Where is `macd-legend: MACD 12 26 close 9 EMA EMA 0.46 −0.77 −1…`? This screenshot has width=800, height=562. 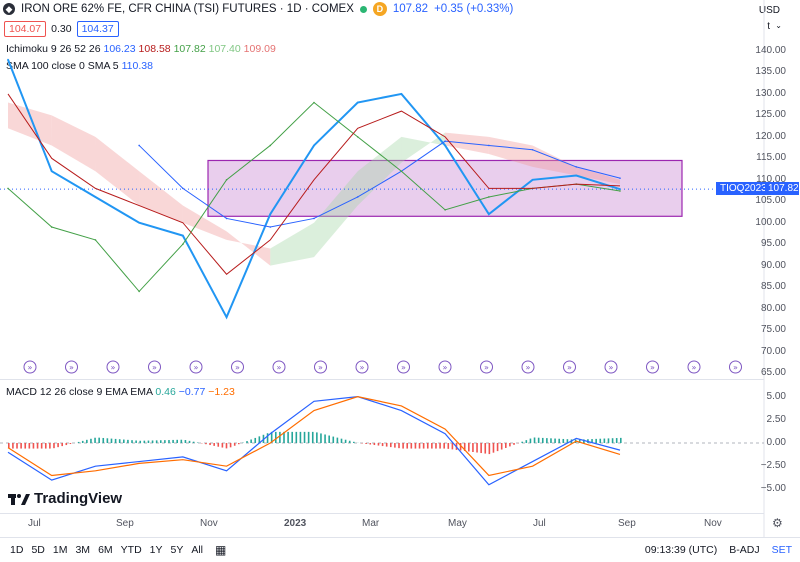
macd-legend: MACD 12 26 close 9 EMA EMA 0.46 −0.77 −1… is located at coordinates (120, 392).